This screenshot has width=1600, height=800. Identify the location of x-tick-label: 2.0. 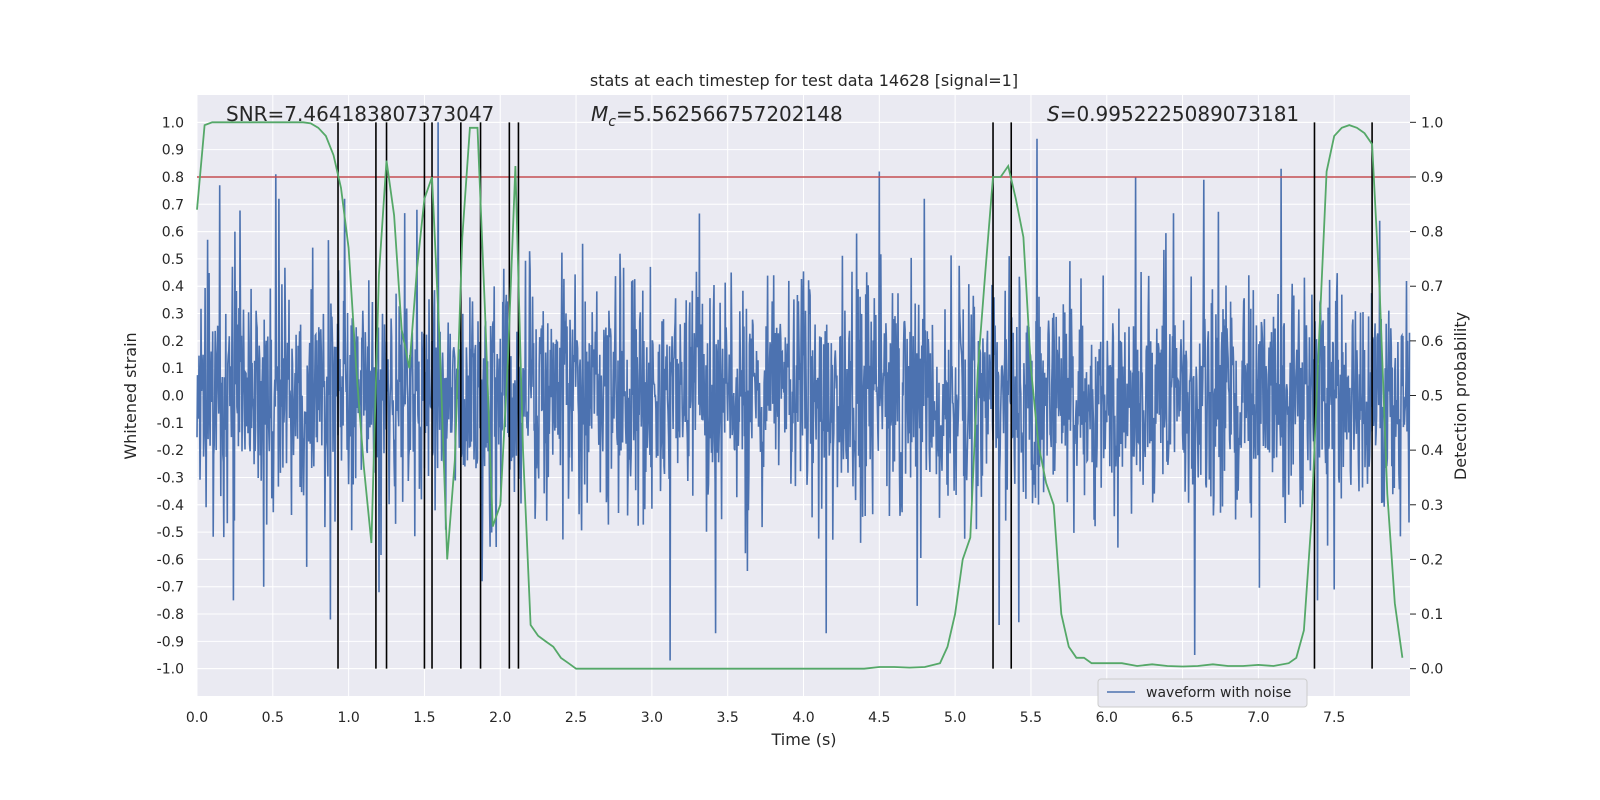
(500, 718).